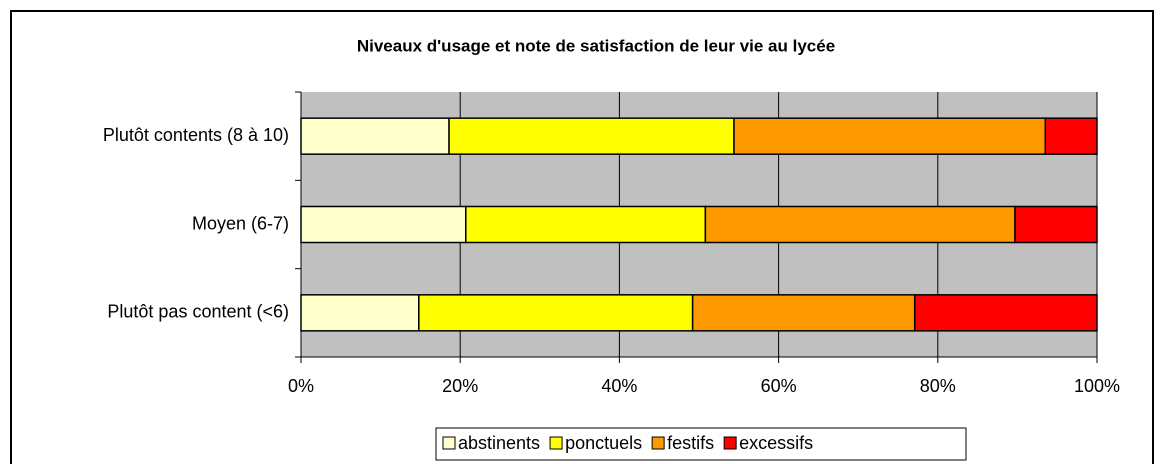 Image resolution: width=1164 pixels, height=464 pixels. Describe the element at coordinates (938, 386) in the screenshot. I see `x-tick-label: 80%` at that location.